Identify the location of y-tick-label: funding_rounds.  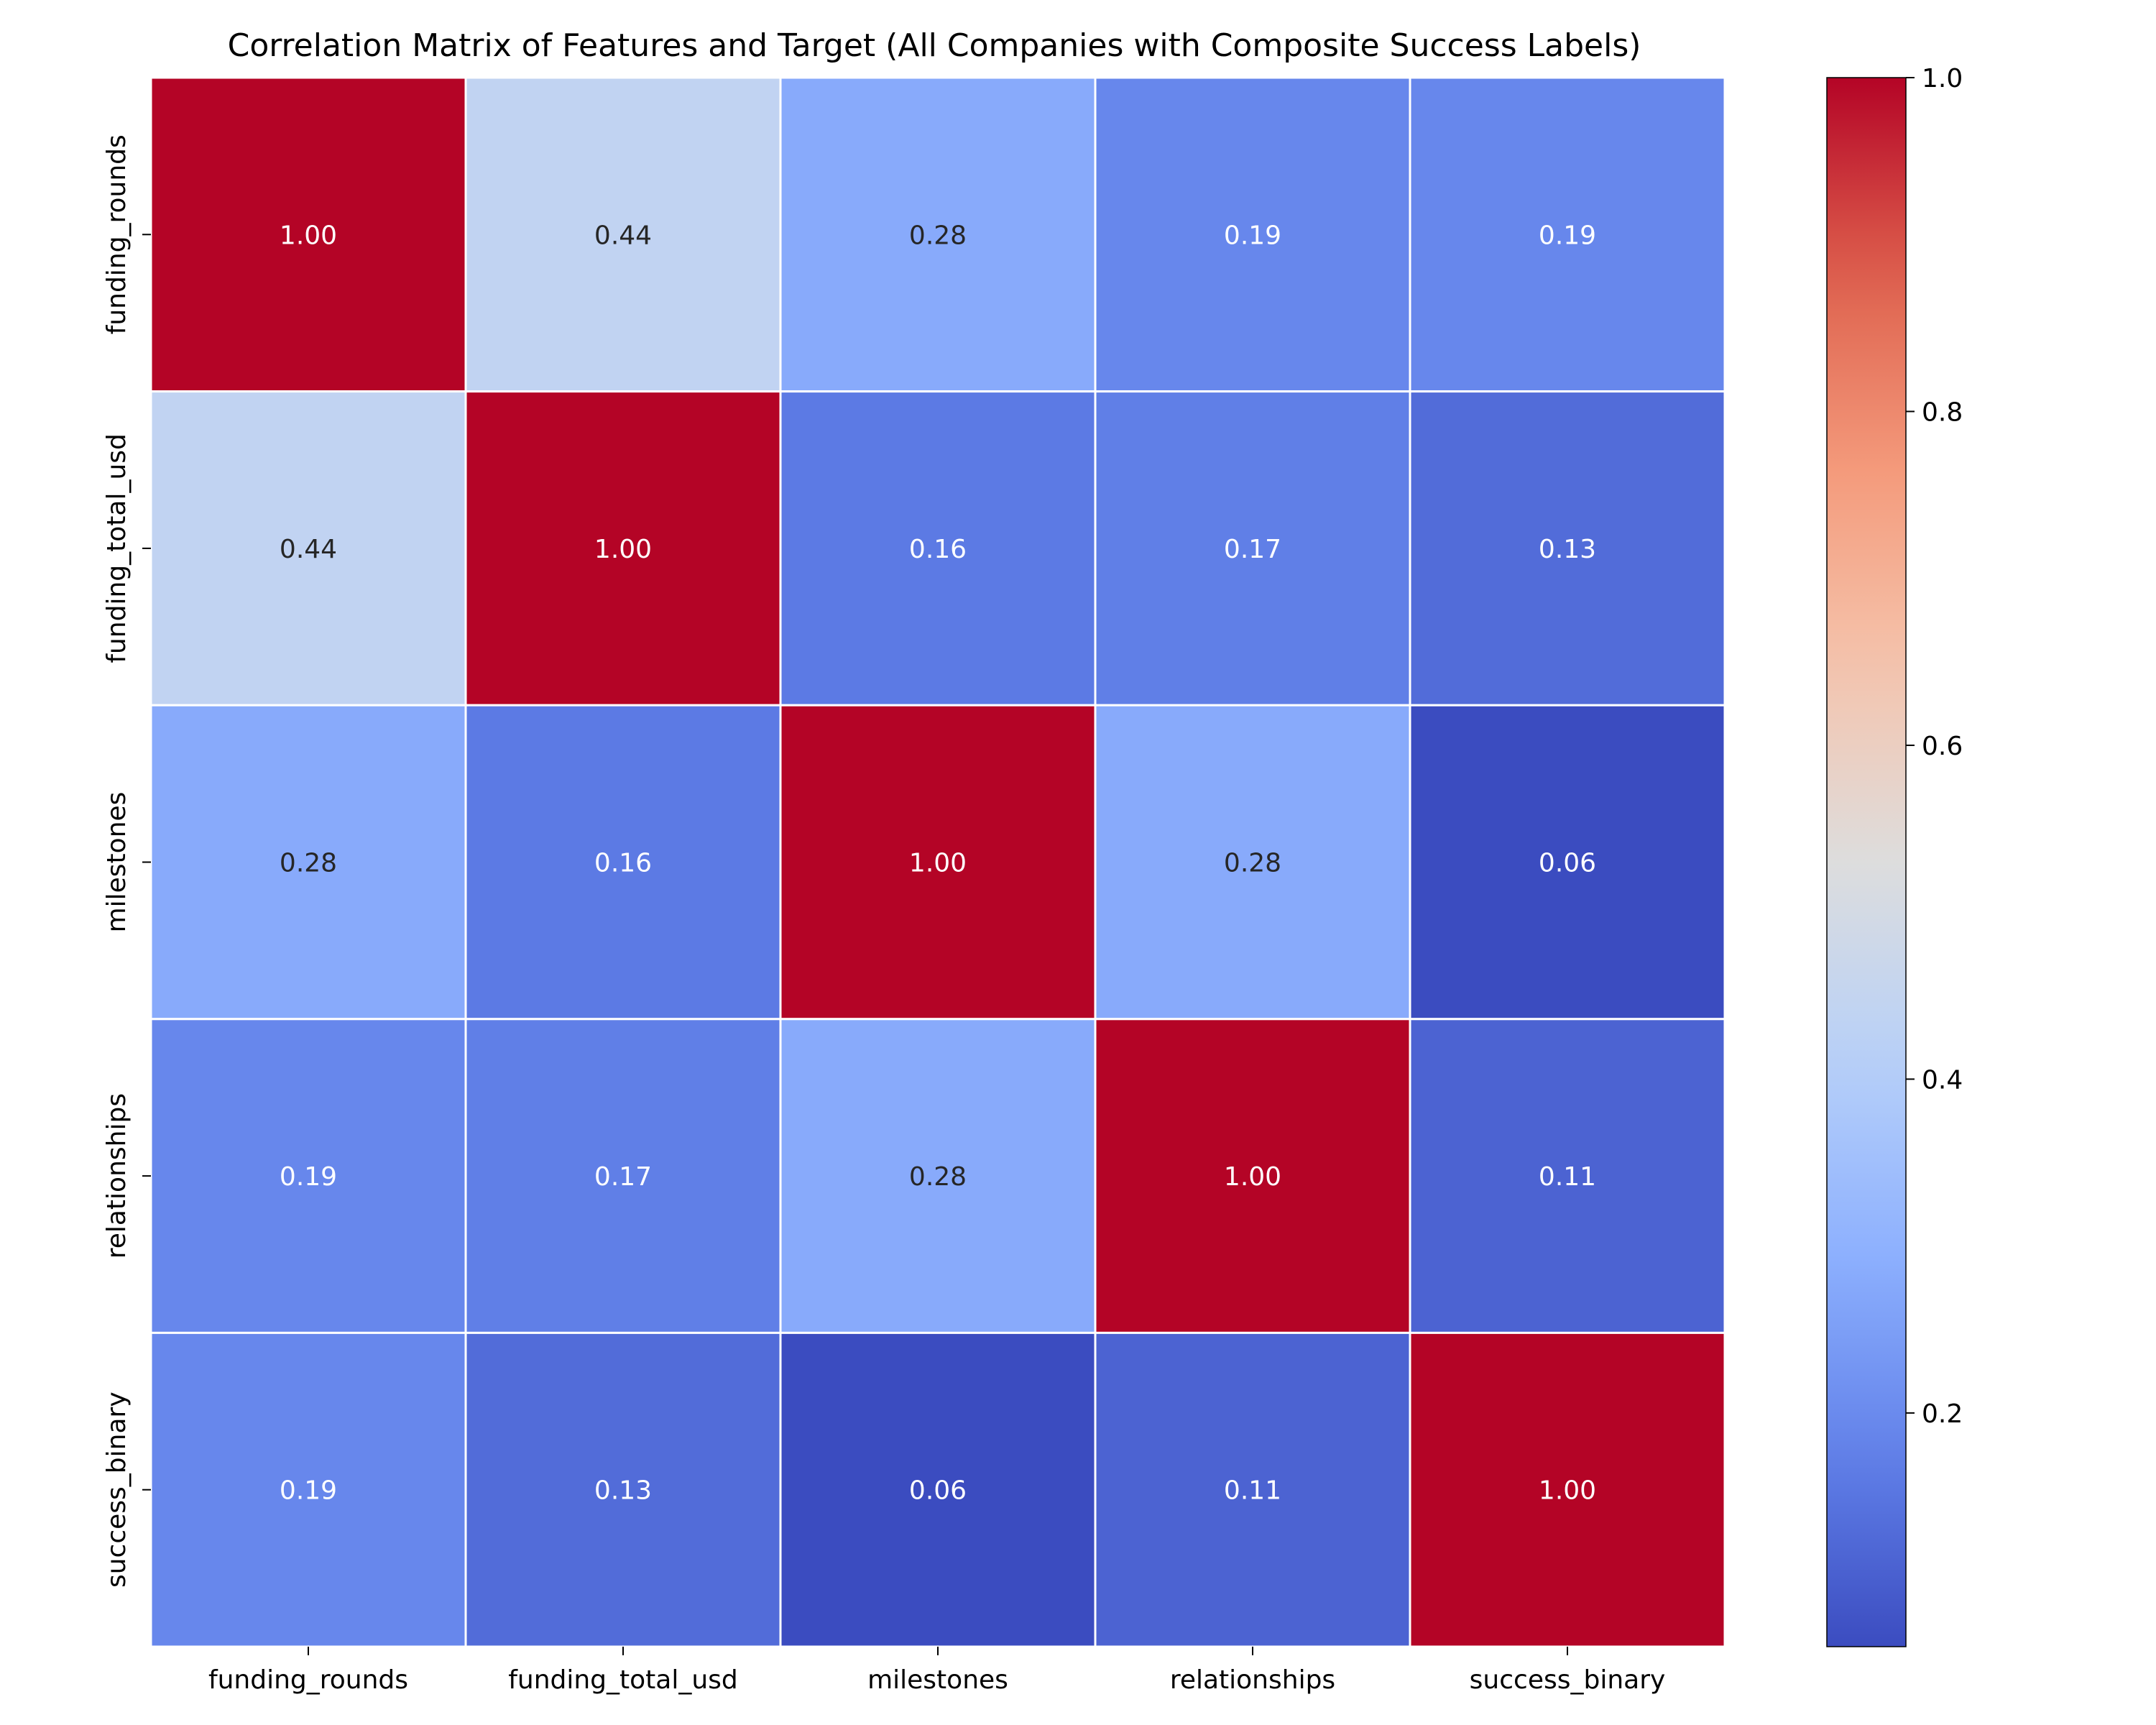
(117, 234).